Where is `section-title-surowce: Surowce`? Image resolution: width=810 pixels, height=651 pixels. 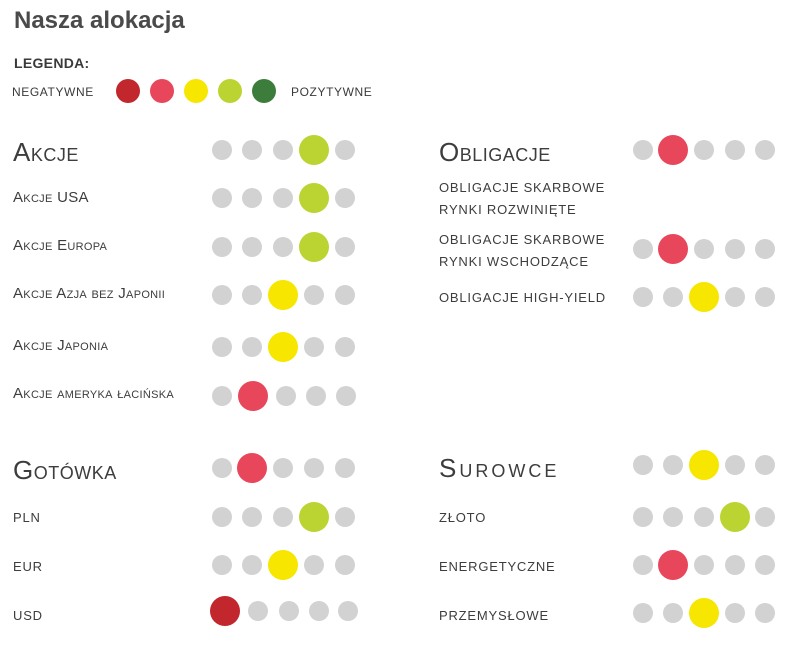 section-title-surowce: Surowce is located at coordinates (499, 468).